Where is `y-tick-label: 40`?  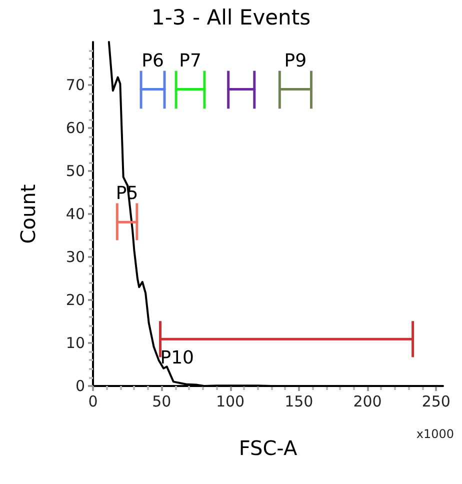
y-tick-label: 40 is located at coordinates (75, 214).